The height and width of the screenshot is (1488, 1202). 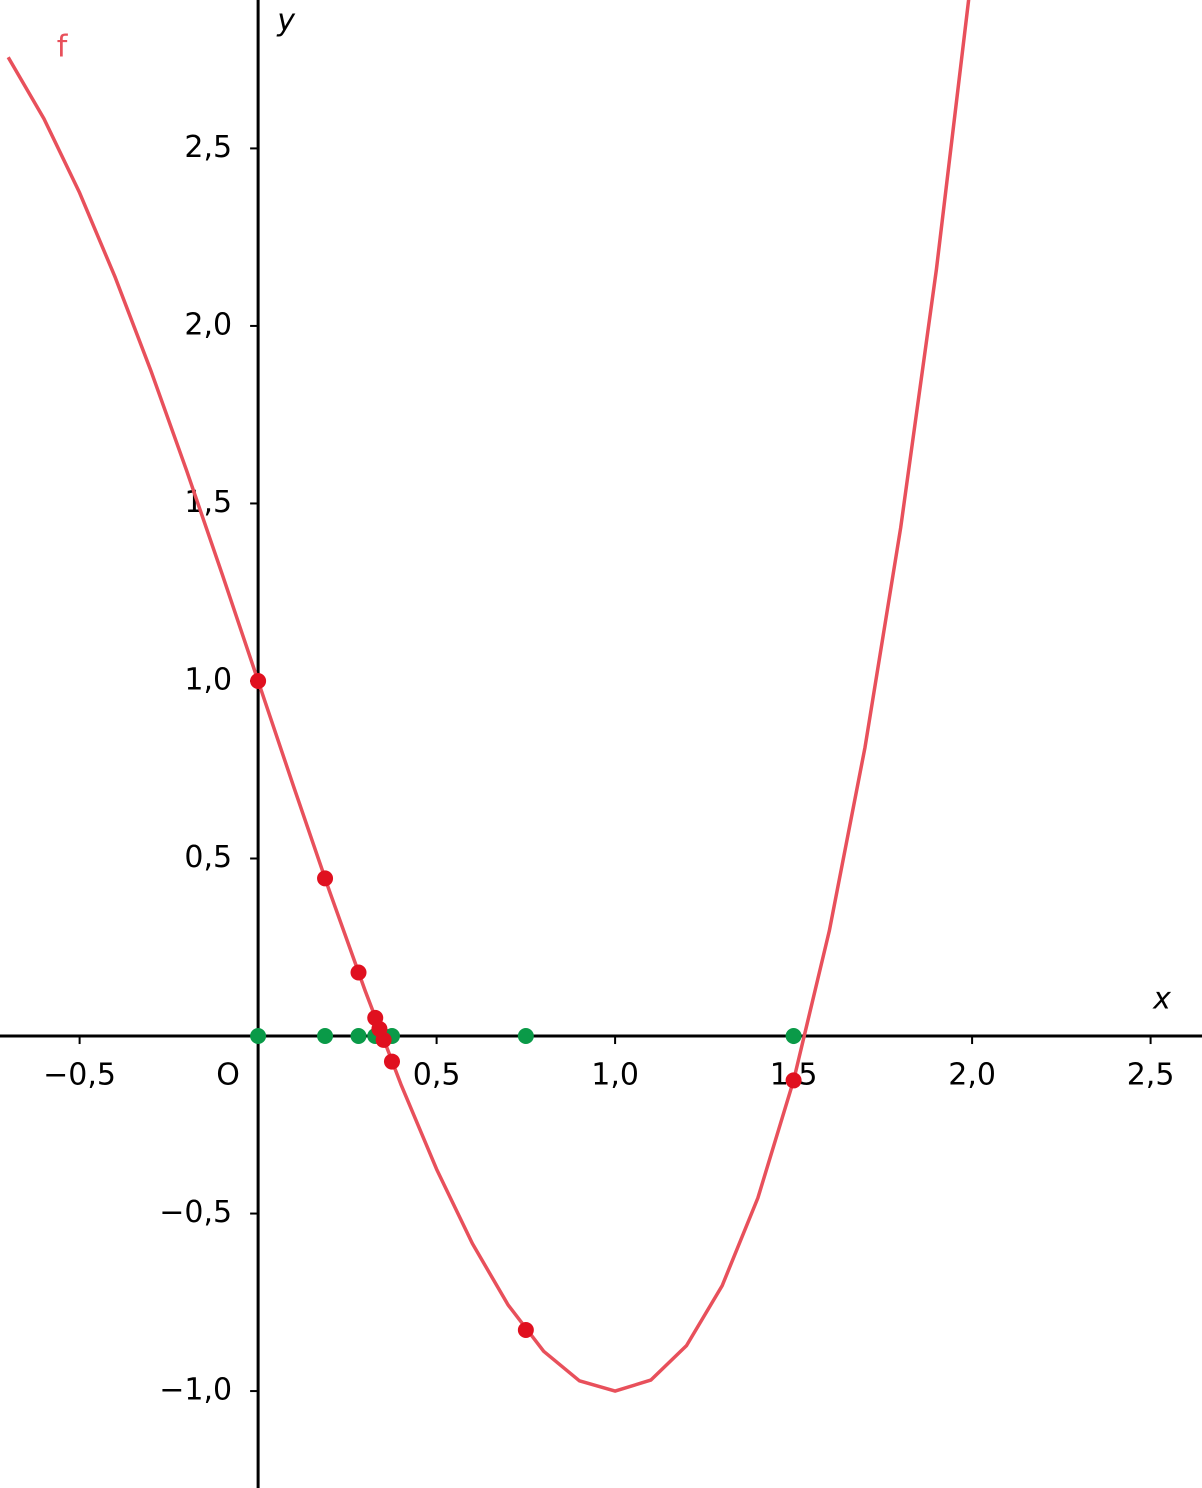 What do you see at coordinates (195, 1212) in the screenshot?
I see `y-tick-label: −0,5` at bounding box center [195, 1212].